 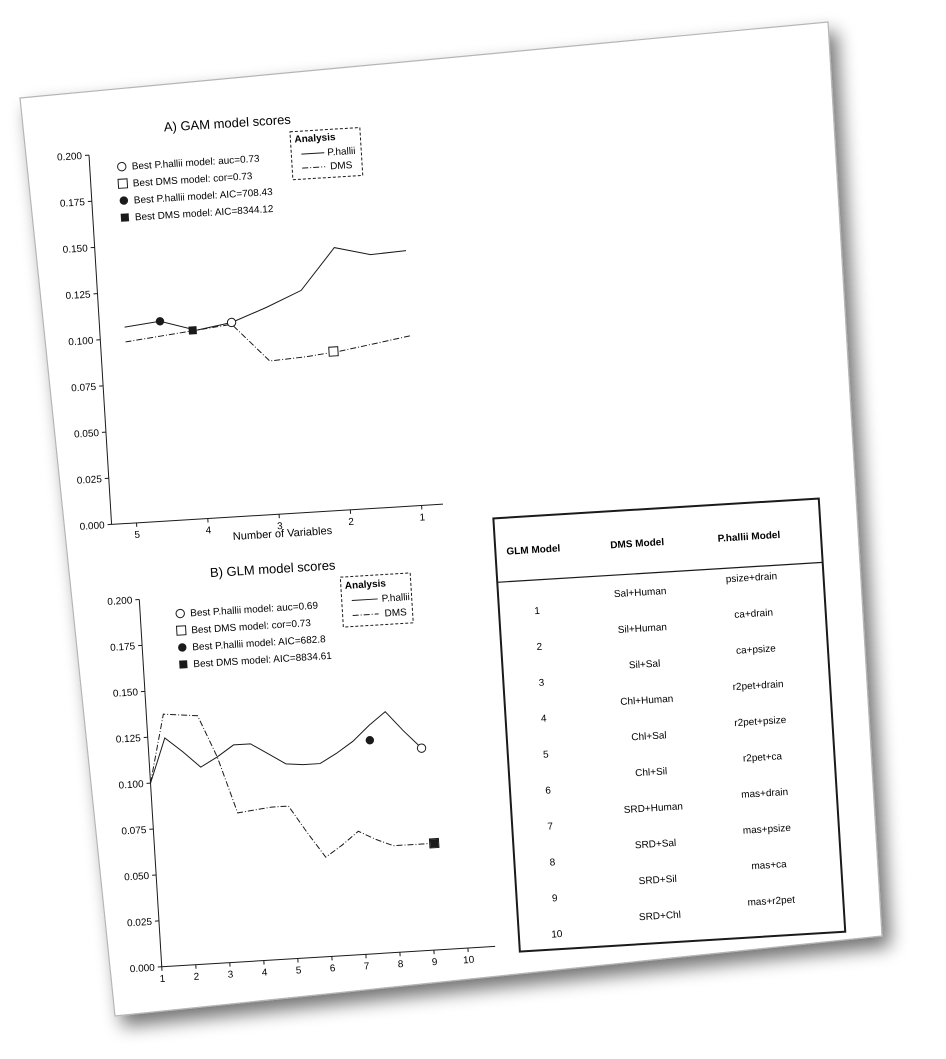 What do you see at coordinates (469, 961) in the screenshot?
I see `x-tick-label: 10` at bounding box center [469, 961].